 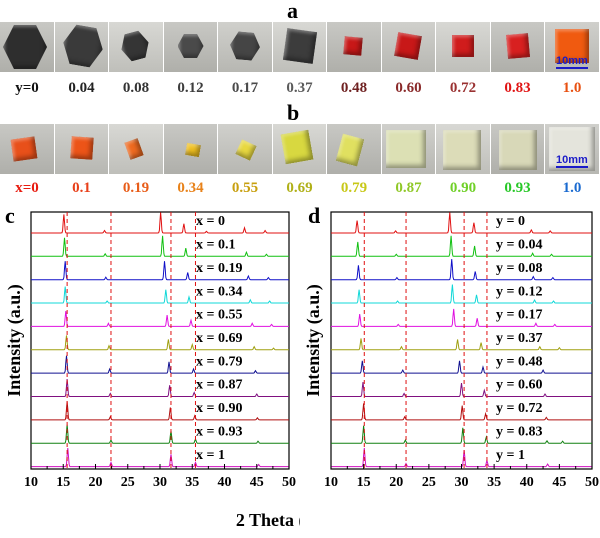 I want to click on composition-label: 0.93, so click(x=517, y=188).